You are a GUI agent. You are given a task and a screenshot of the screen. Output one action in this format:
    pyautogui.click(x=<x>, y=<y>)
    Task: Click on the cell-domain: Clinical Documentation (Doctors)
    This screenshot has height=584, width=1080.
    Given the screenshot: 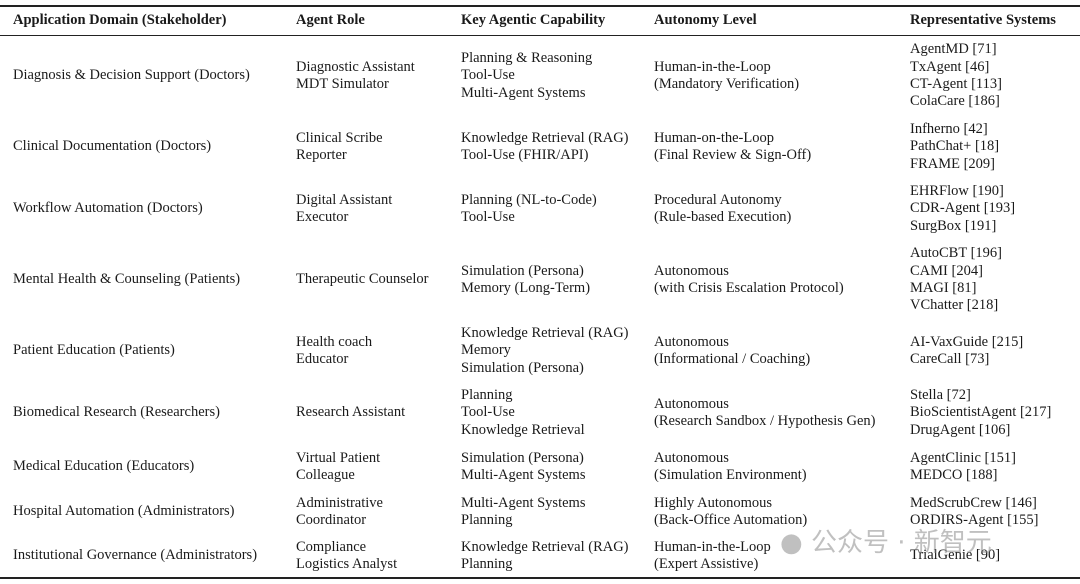 What is the action you would take?
    pyautogui.click(x=112, y=147)
    